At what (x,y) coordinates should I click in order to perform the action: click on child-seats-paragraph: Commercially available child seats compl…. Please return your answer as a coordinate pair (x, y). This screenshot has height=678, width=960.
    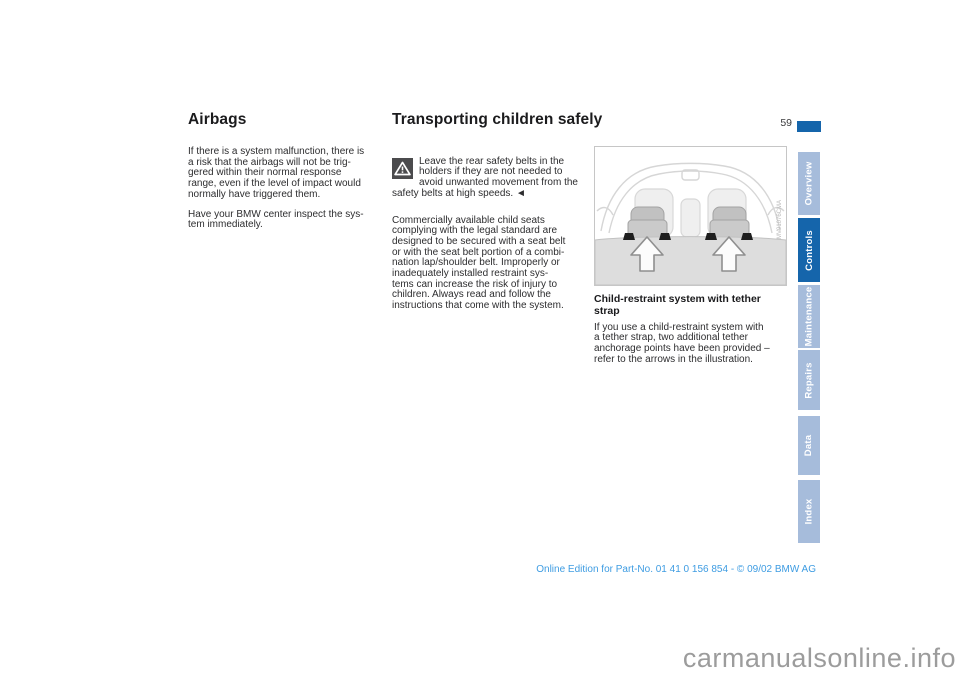
    Looking at the image, I should click on (479, 263).